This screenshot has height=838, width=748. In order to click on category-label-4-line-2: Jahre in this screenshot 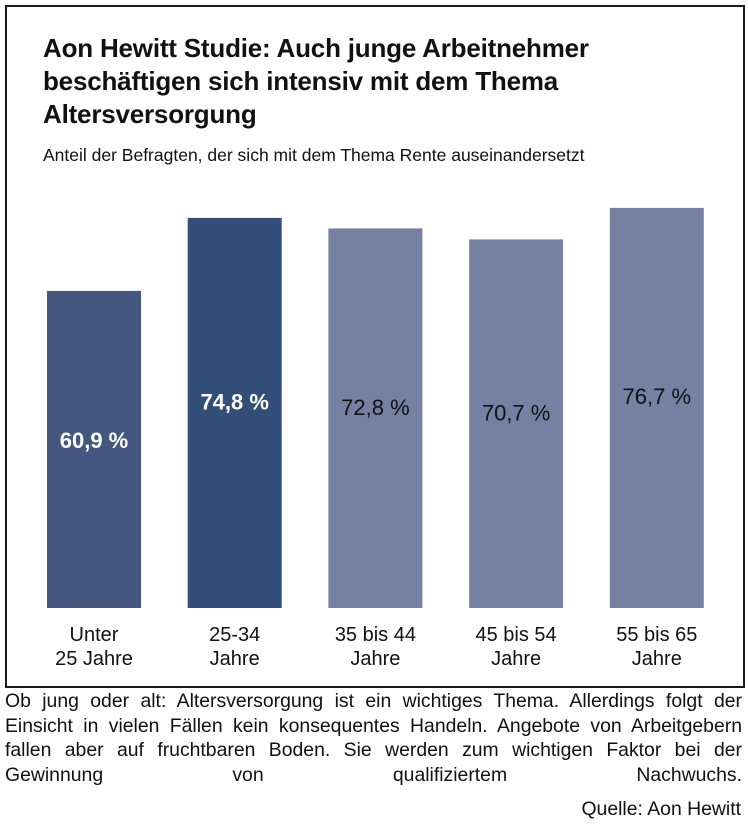, I will do `click(516, 659)`.